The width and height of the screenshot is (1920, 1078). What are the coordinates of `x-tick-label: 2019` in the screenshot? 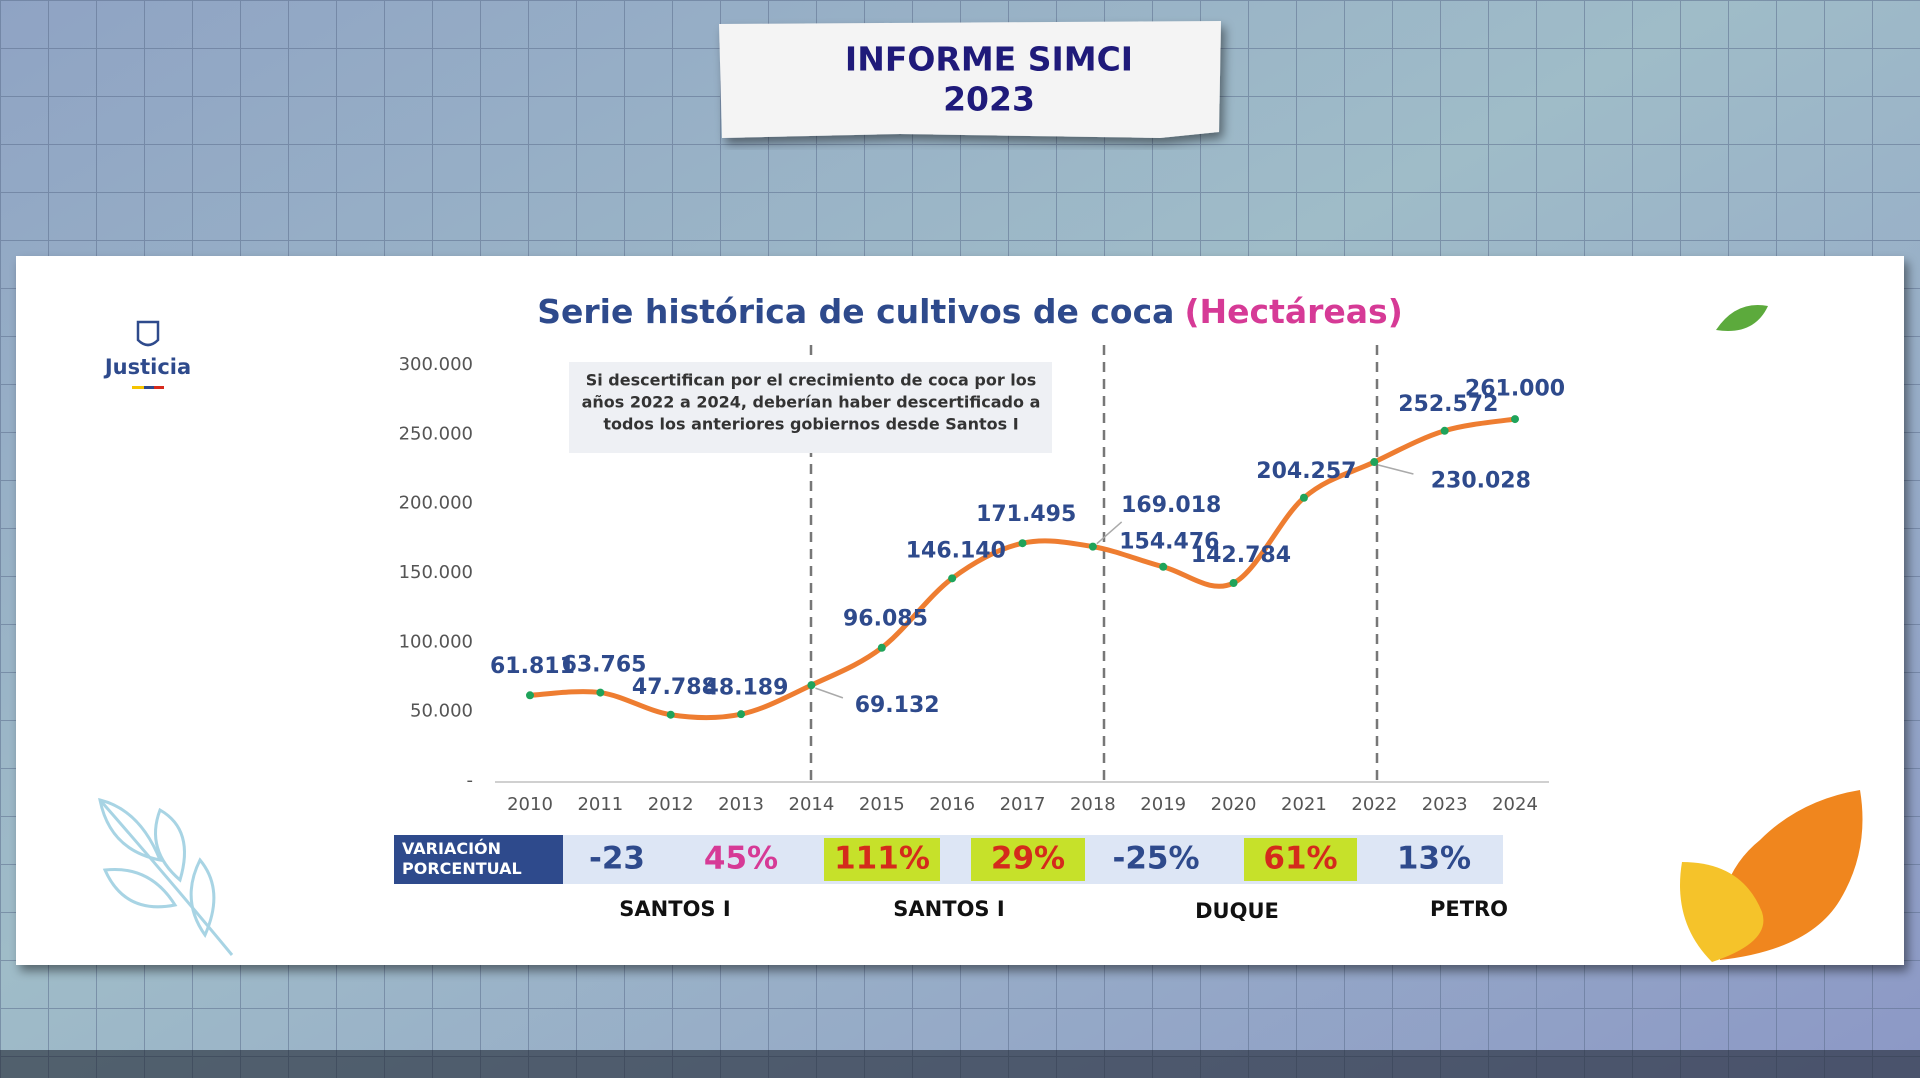 It's located at (1163, 804).